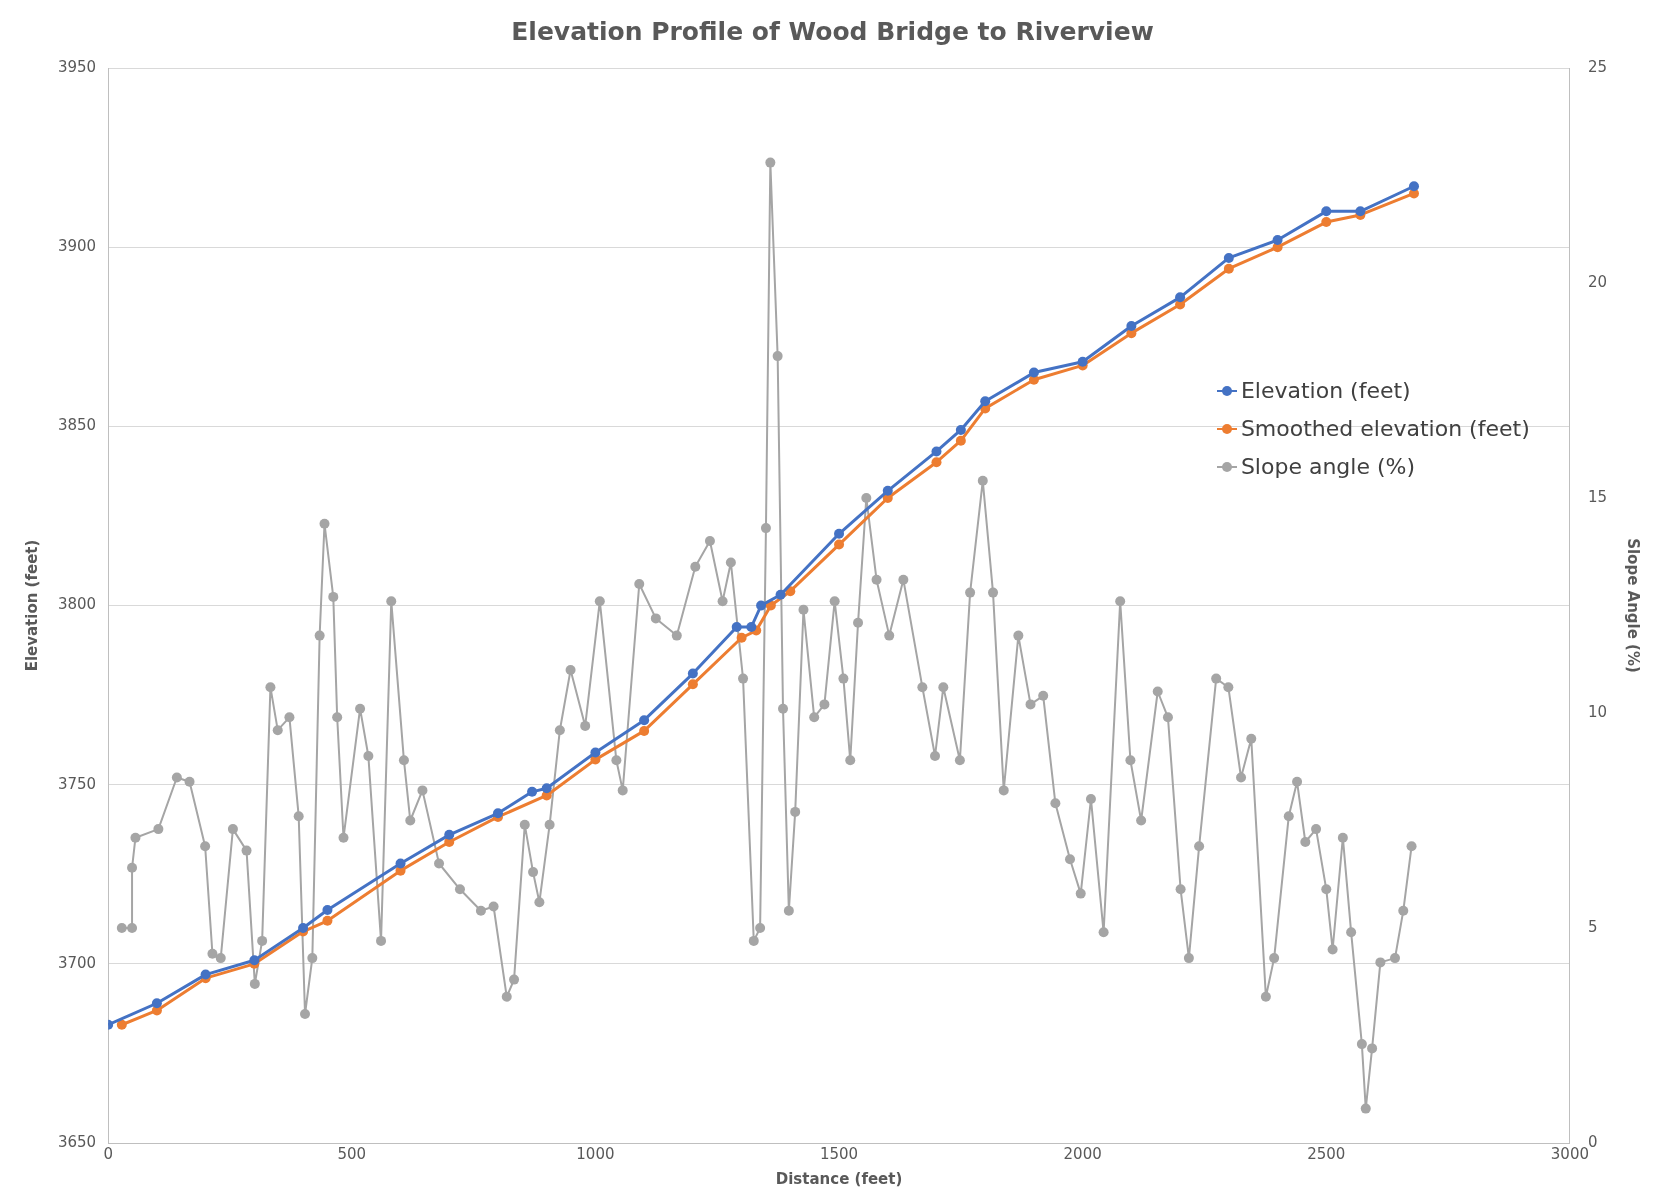 The width and height of the screenshot is (1655, 1203). Describe the element at coordinates (1570, 1153) in the screenshot. I see `x-tick-label: 3000` at that location.